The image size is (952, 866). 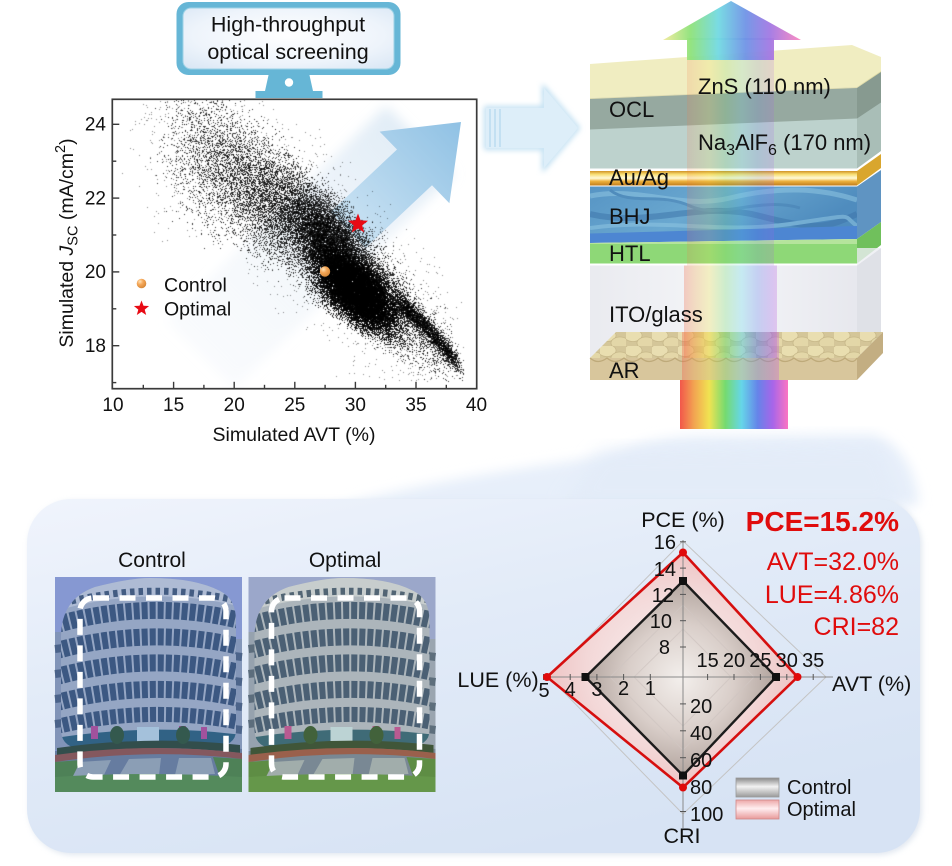 What do you see at coordinates (822, 521) in the screenshot?
I see `svg-text: PCE=15.2%` at bounding box center [822, 521].